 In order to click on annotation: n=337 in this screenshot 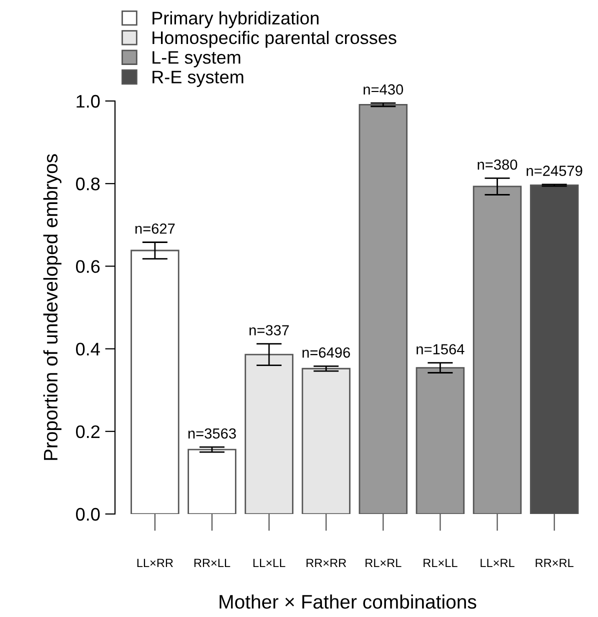, I will do `click(269, 330)`.